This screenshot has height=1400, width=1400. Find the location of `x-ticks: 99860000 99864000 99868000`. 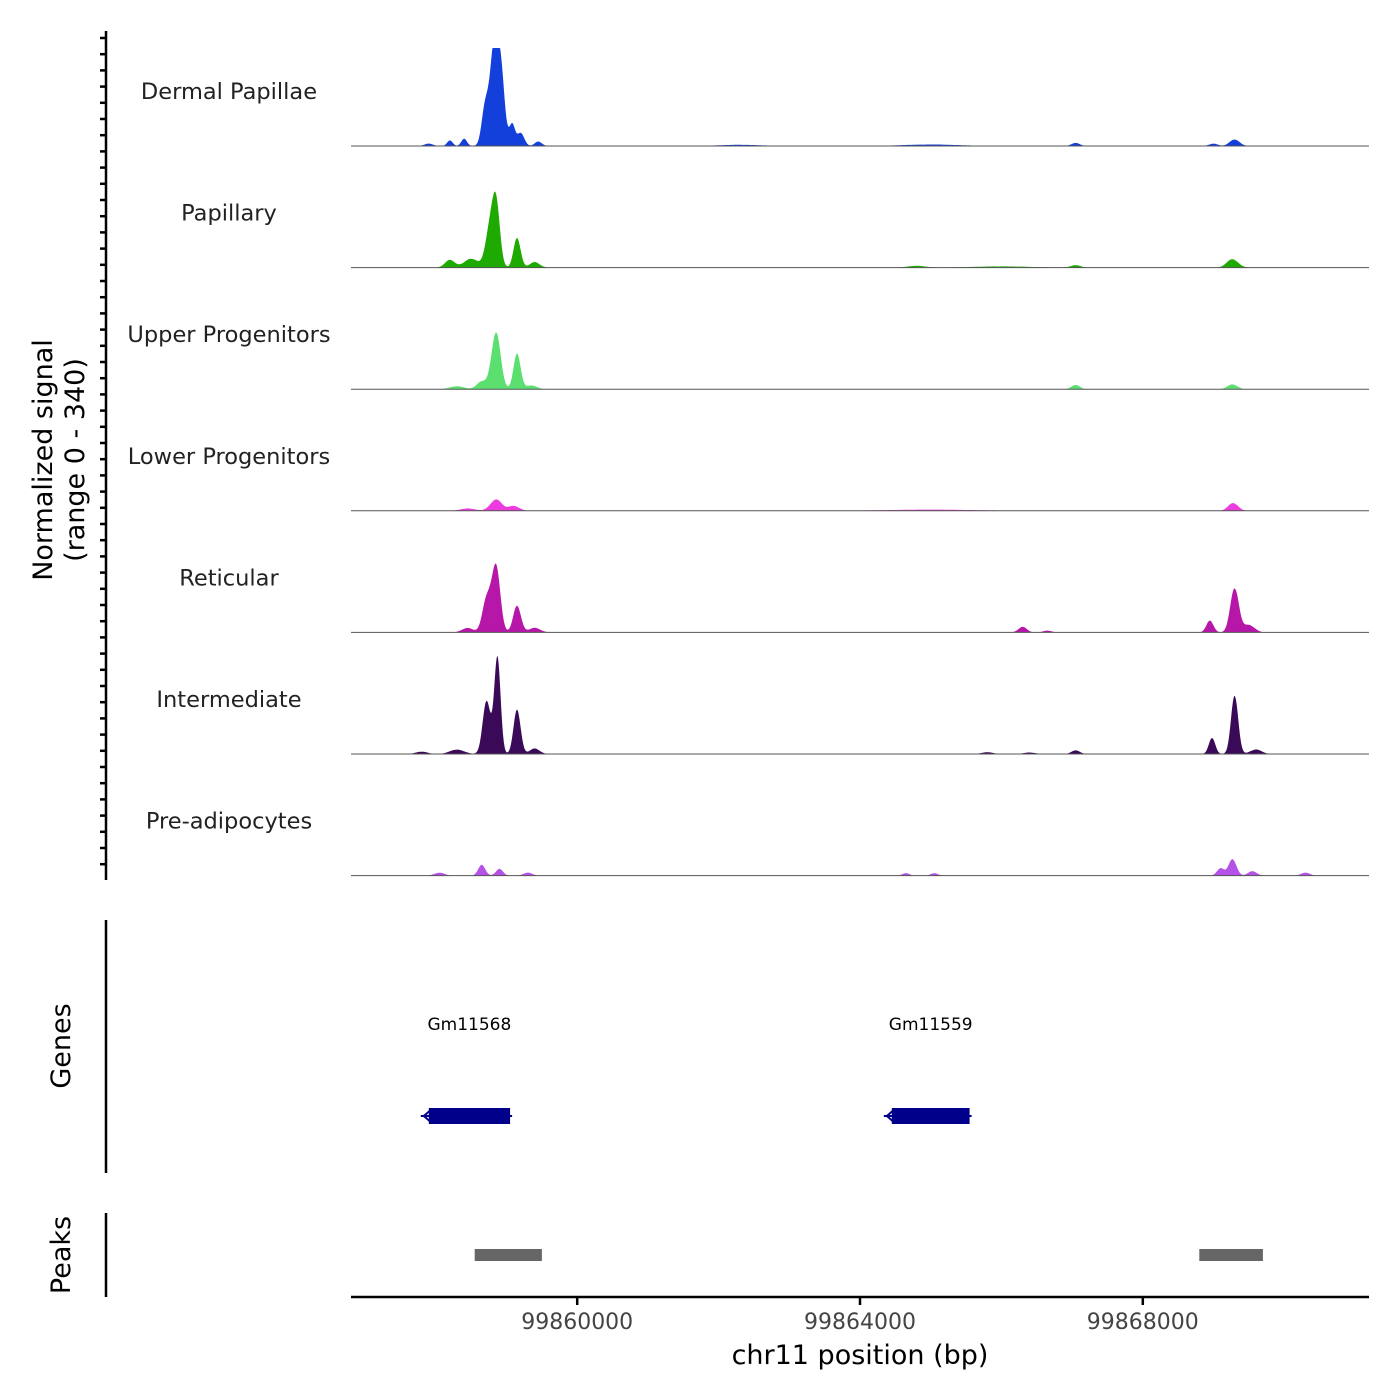

x-ticks: 99860000 99864000 99868000 is located at coordinates (860, 1316).